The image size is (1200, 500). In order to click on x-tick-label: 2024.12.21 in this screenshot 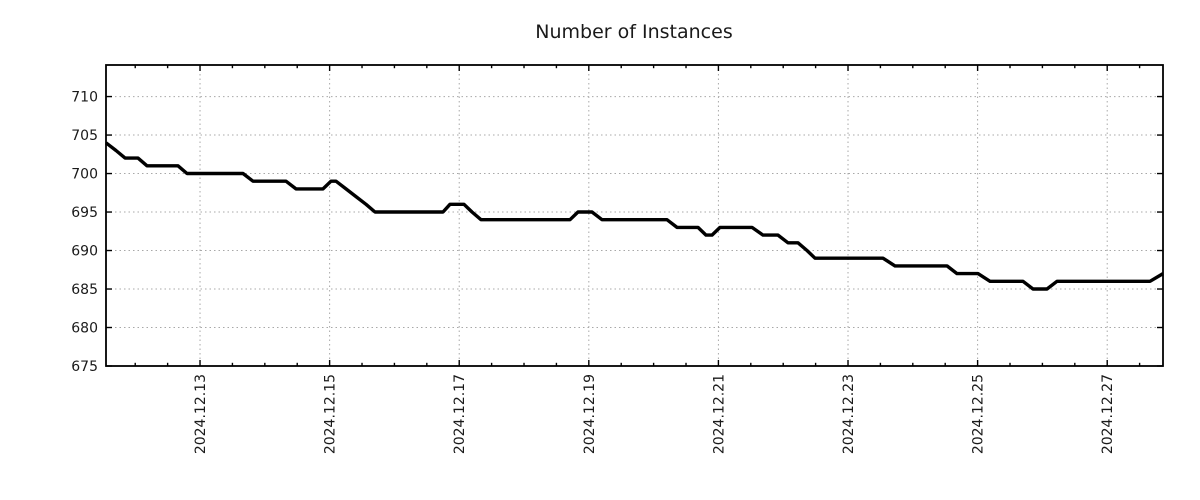, I will do `click(719, 414)`.